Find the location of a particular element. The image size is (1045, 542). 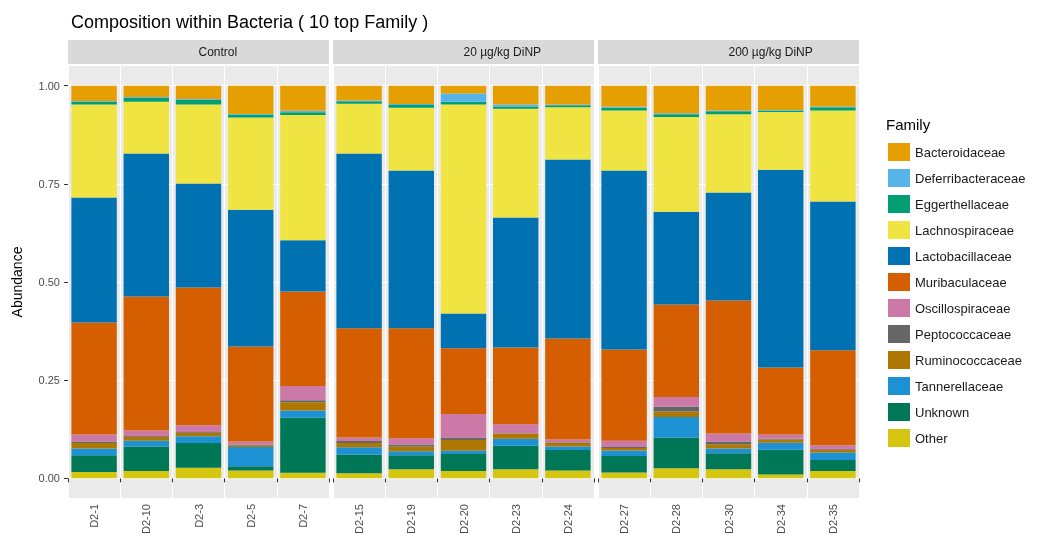

legend-label: Tannerellaceae is located at coordinates (959, 386).